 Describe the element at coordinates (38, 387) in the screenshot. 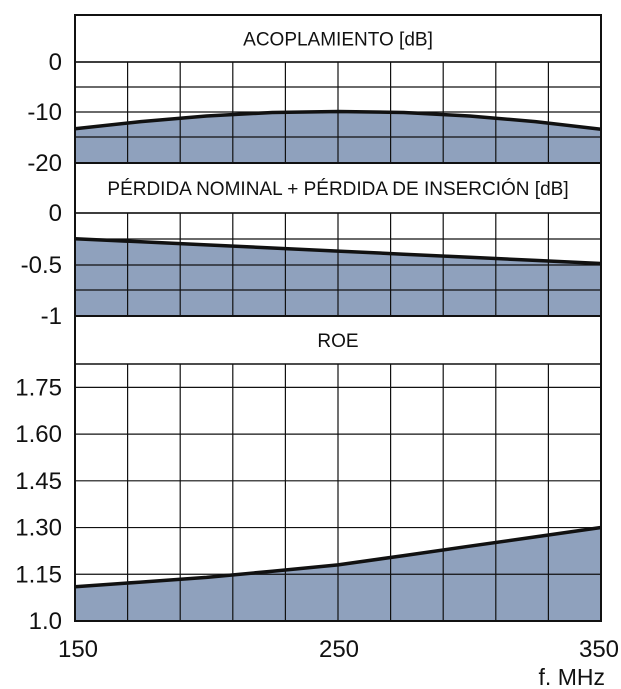

I see `y-tick-label: 1.75` at that location.